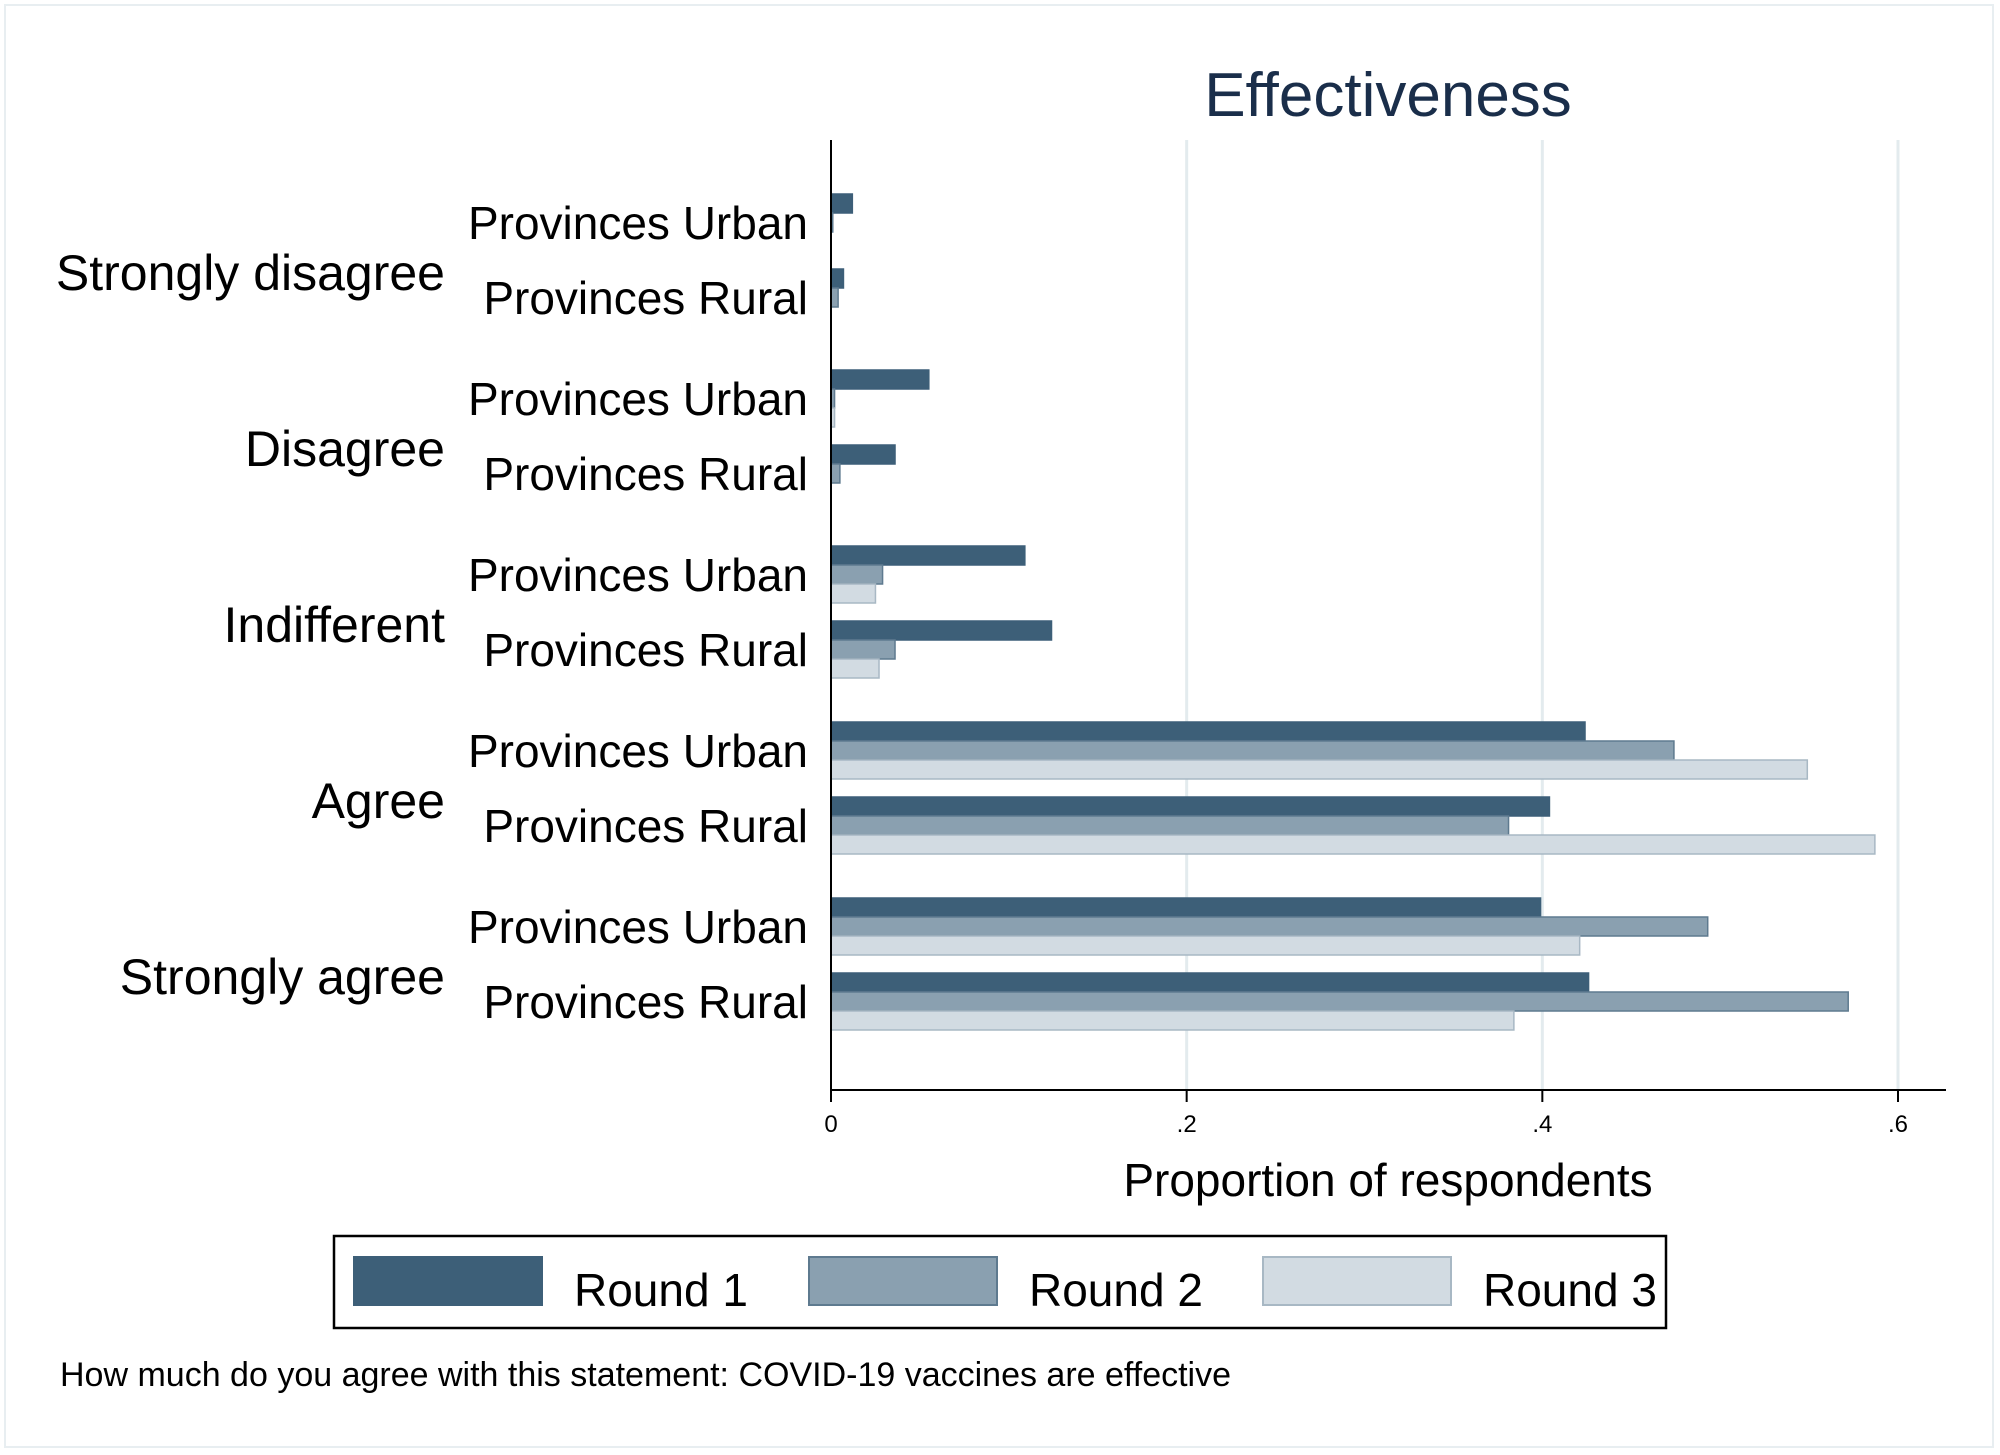 This screenshot has height=1455, width=2000. What do you see at coordinates (1387, 1180) in the screenshot?
I see `x-axis-title: Proportion of respondents` at bounding box center [1387, 1180].